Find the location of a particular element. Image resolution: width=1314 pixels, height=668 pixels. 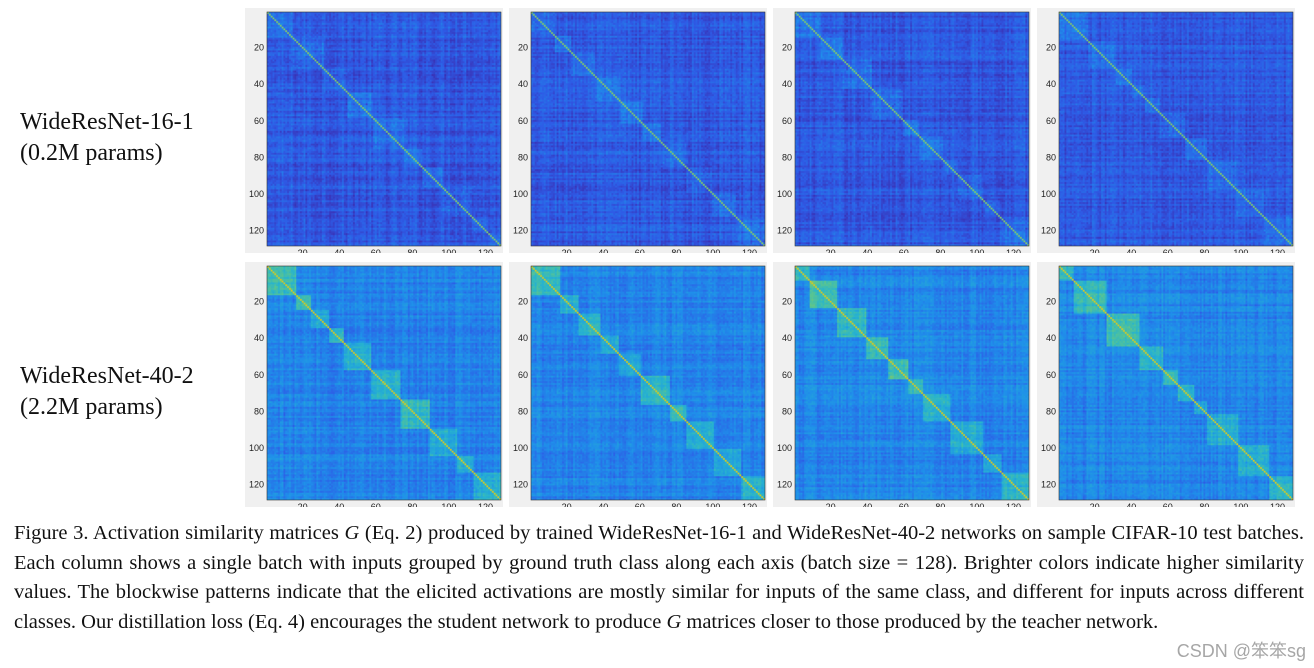

row-label-params: (2.2M params) is located at coordinates (91, 407).